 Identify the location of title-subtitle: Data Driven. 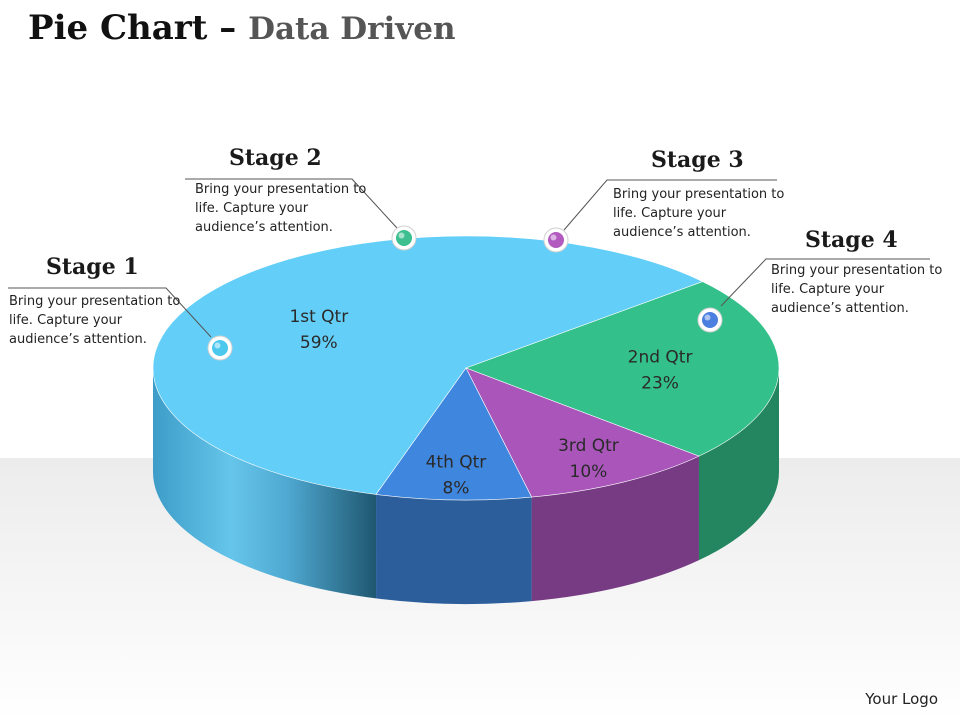
(352, 29).